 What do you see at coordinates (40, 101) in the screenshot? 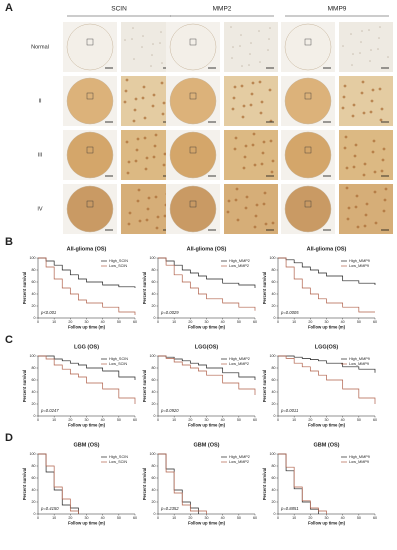
I see `row-label: II` at bounding box center [40, 101].